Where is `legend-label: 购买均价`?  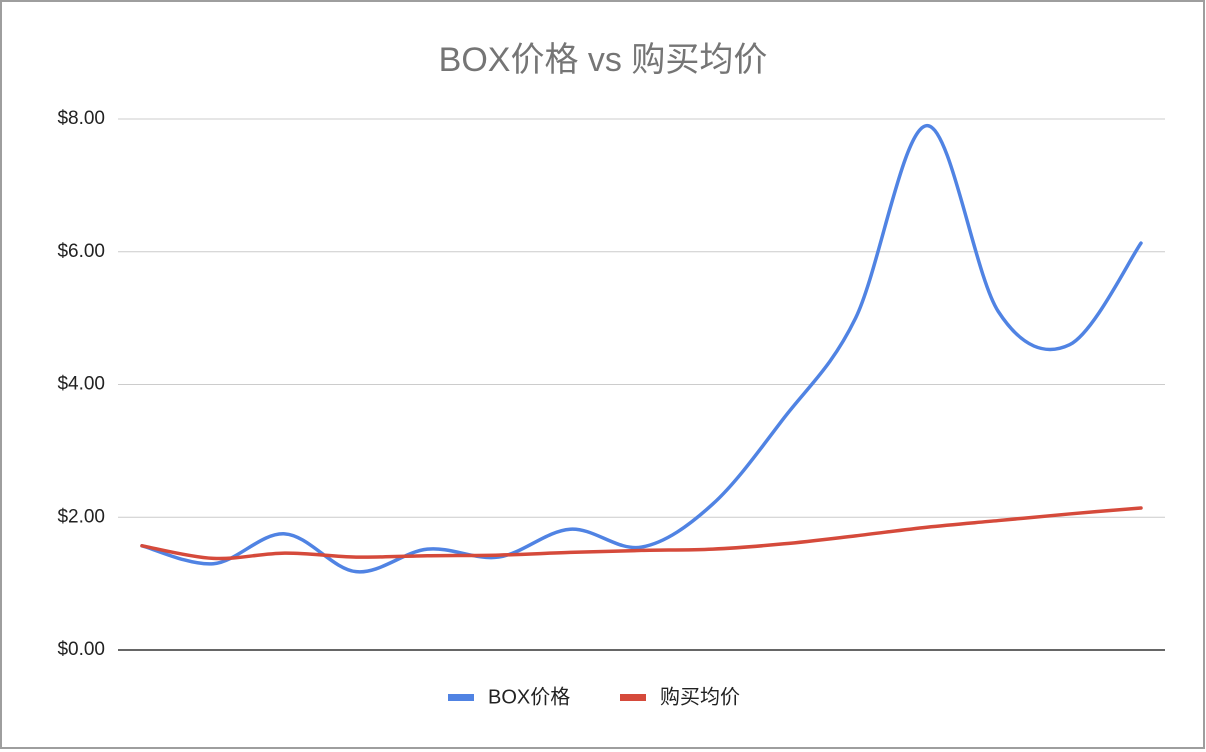 legend-label: 购买均价 is located at coordinates (700, 696).